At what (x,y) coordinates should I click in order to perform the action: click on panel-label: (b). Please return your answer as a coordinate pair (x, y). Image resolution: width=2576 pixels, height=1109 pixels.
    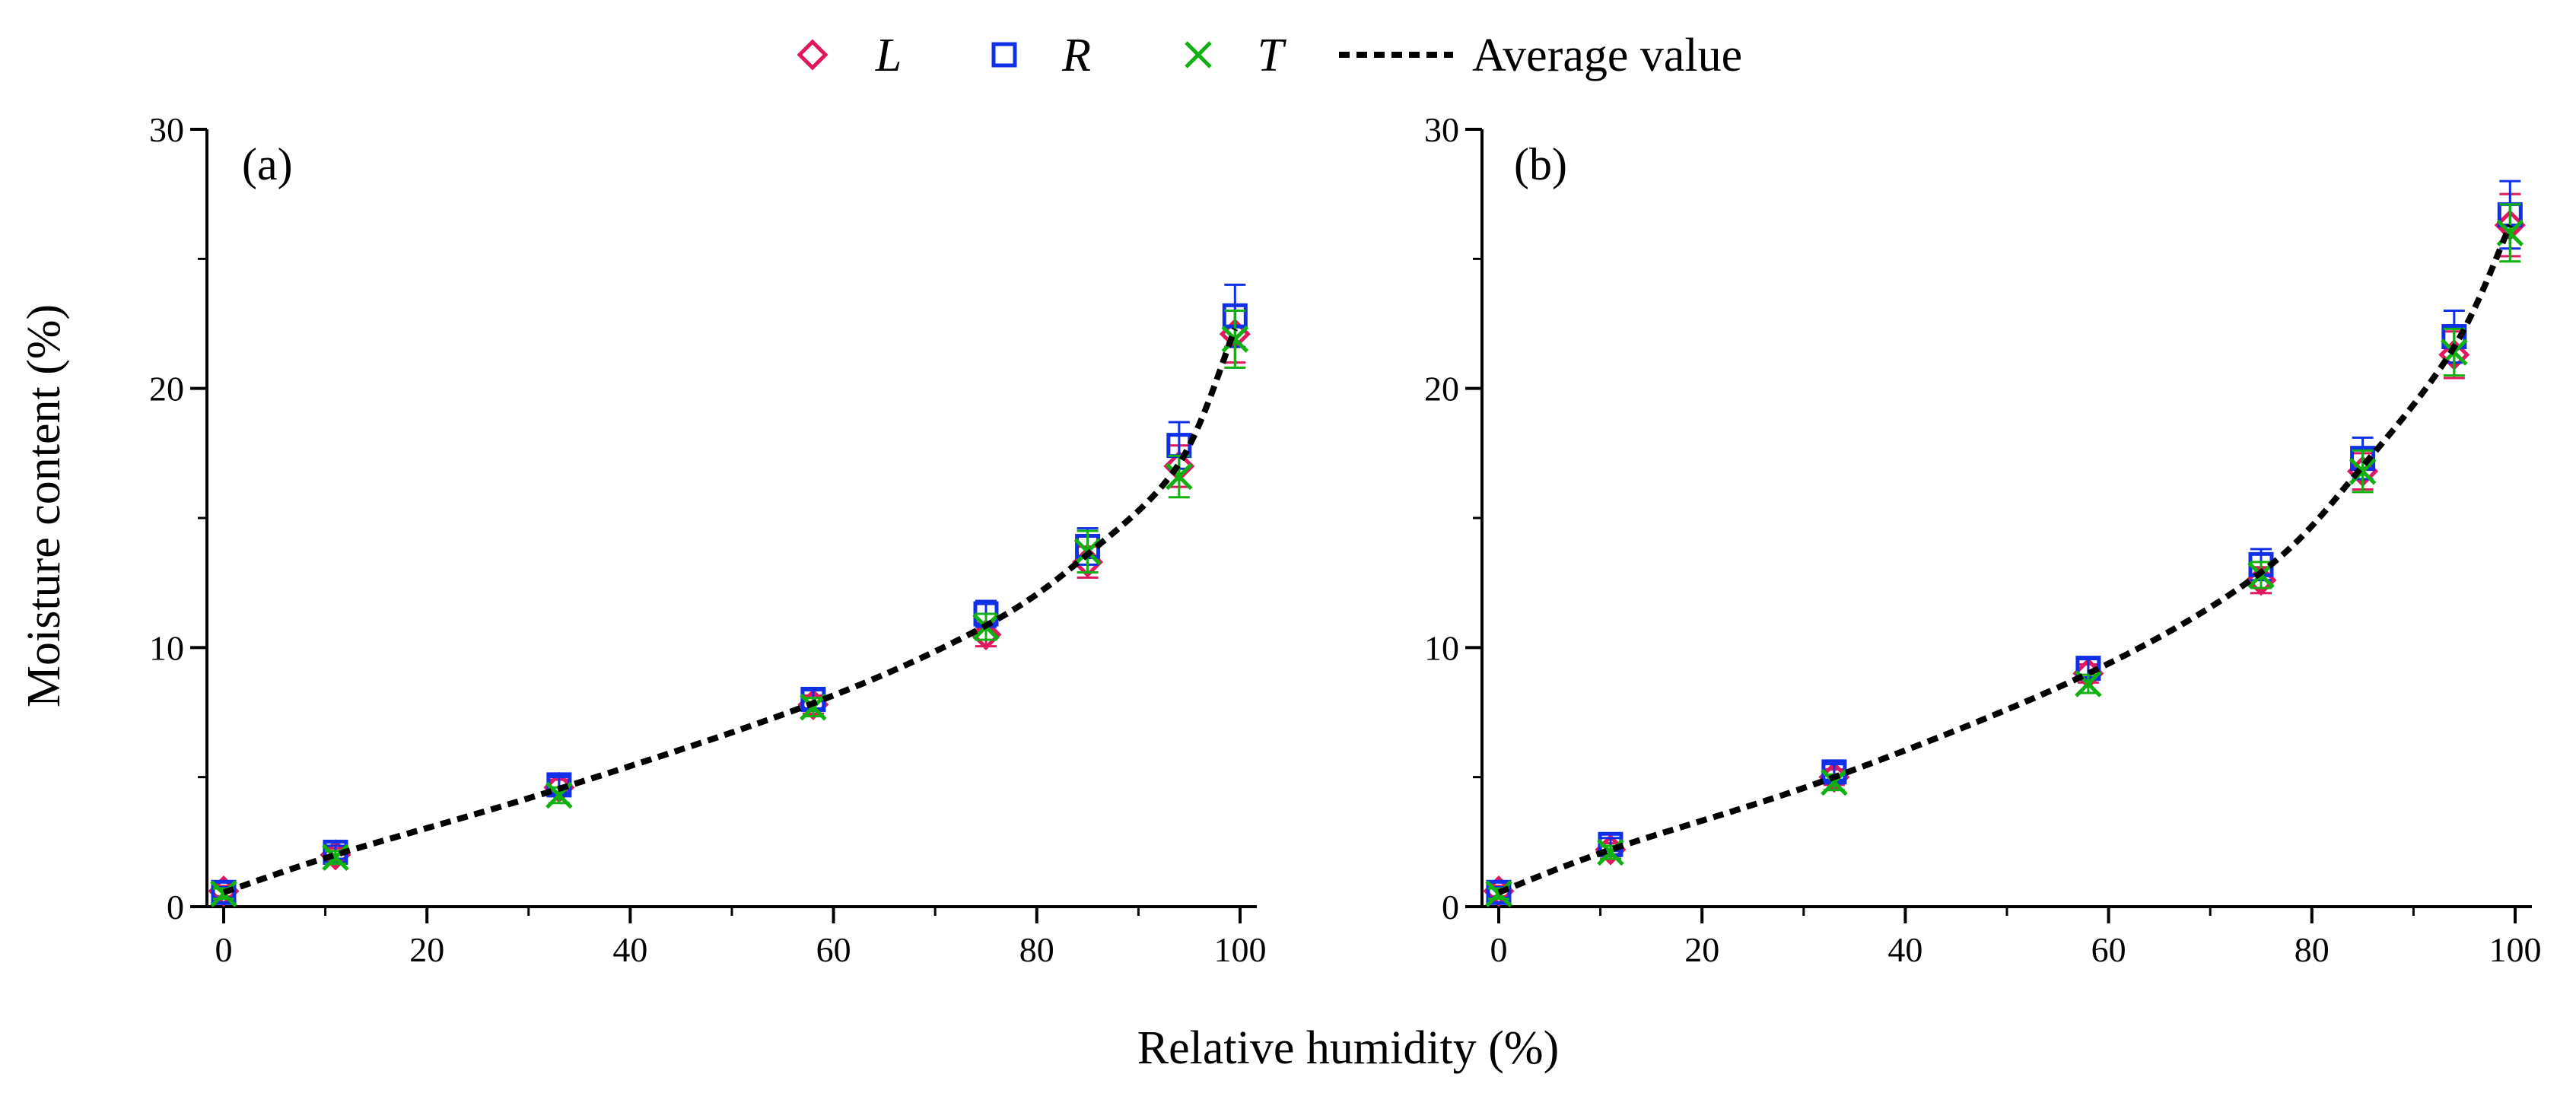
    Looking at the image, I should click on (1540, 164).